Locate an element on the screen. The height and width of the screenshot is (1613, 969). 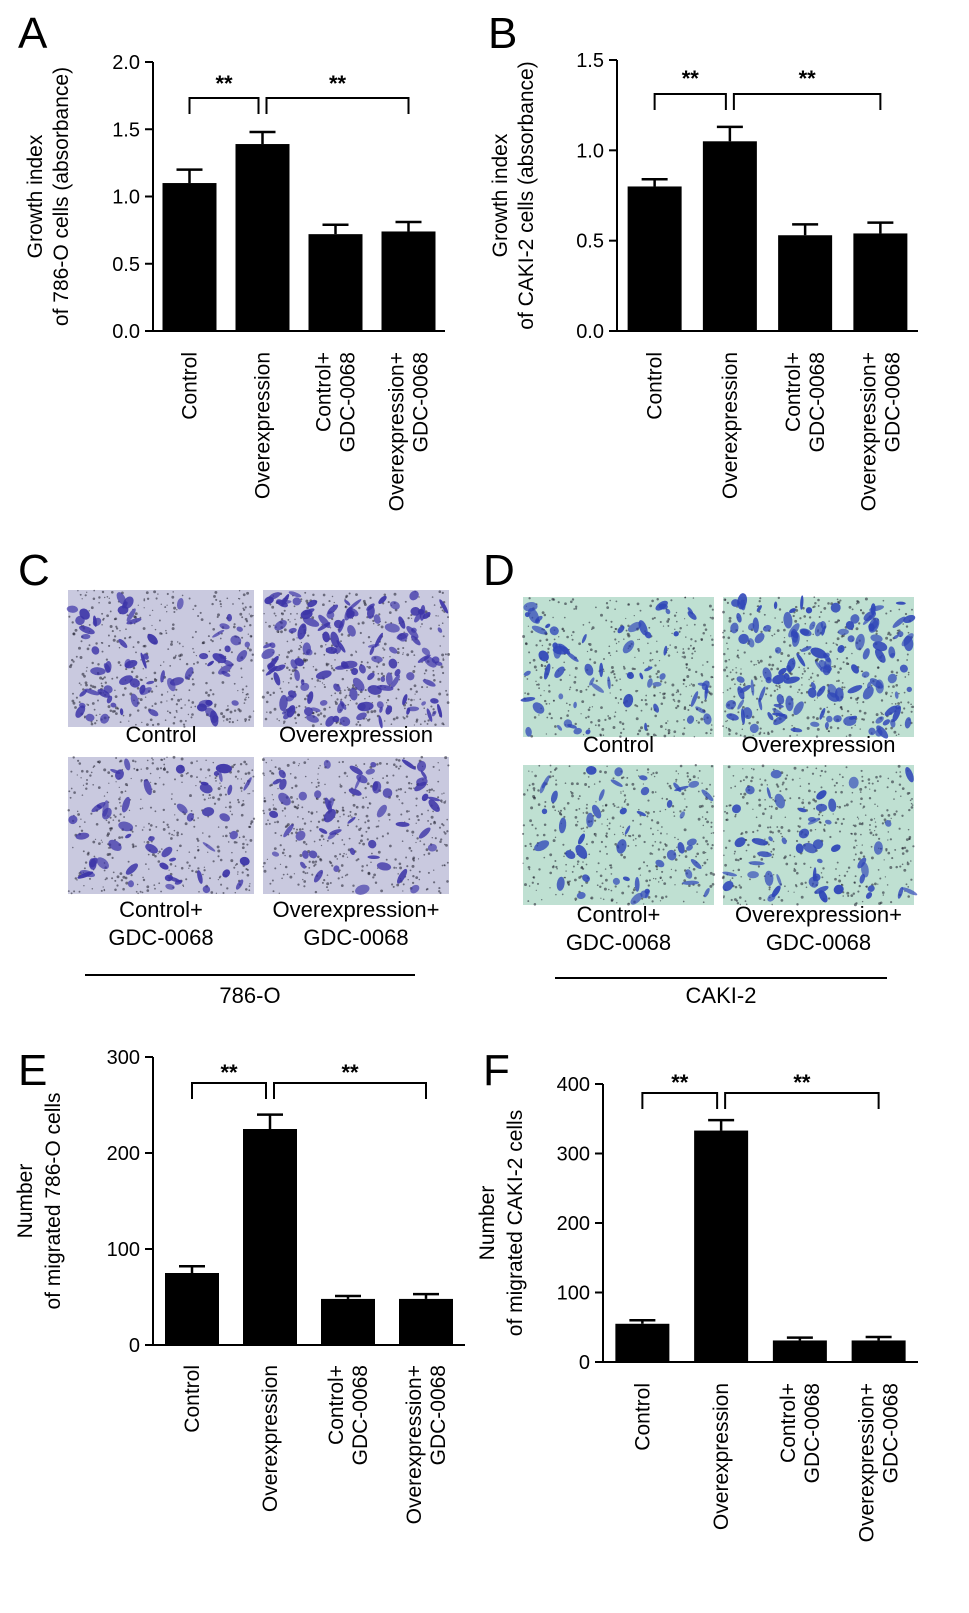
category-label-line: Control is located at coordinates (192, 1399).